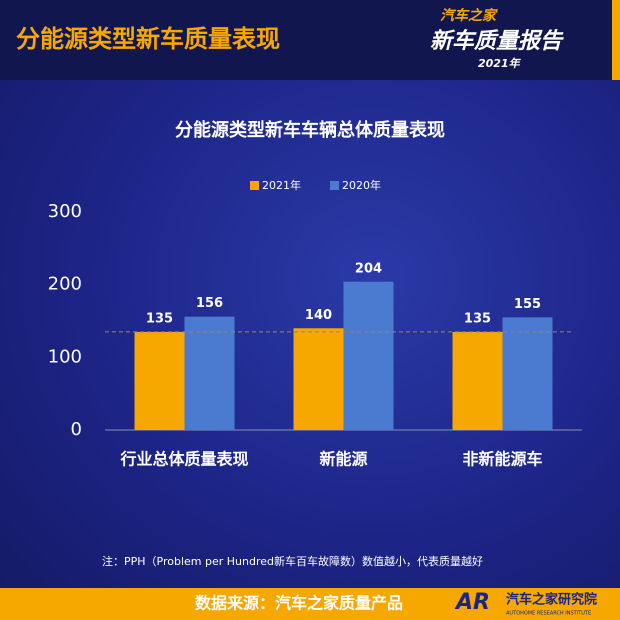 This screenshot has height=620, width=620. I want to click on y-tick-label: 100, so click(65, 356).